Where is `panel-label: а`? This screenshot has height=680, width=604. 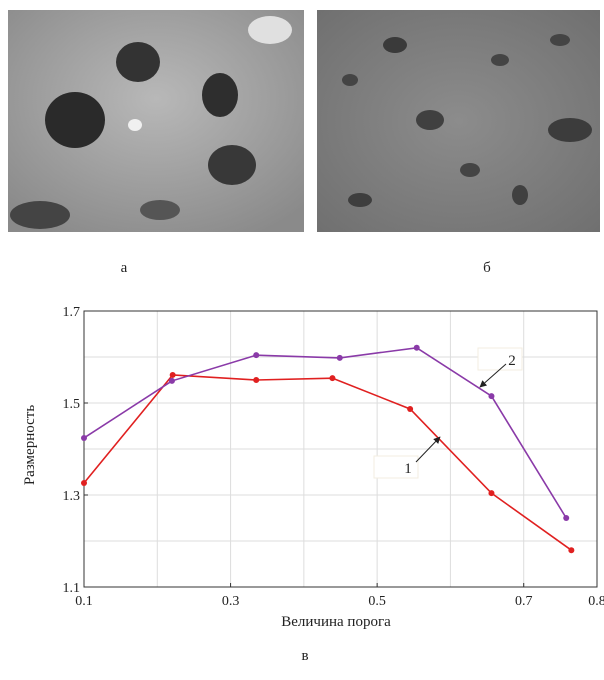 panel-label: а is located at coordinates (124, 268).